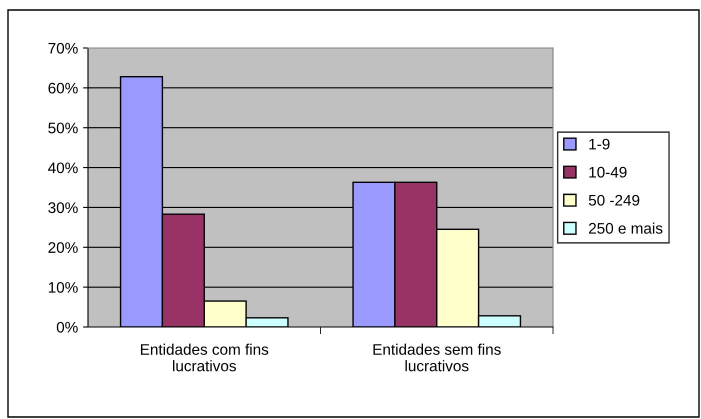 The width and height of the screenshot is (701, 419). I want to click on y-tick-label: 30%, so click(63, 208).